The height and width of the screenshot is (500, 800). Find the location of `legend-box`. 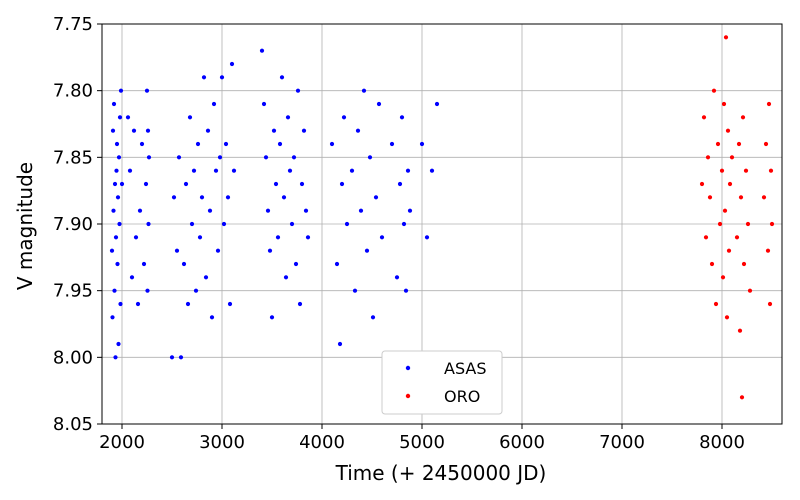

legend-box is located at coordinates (442, 382).